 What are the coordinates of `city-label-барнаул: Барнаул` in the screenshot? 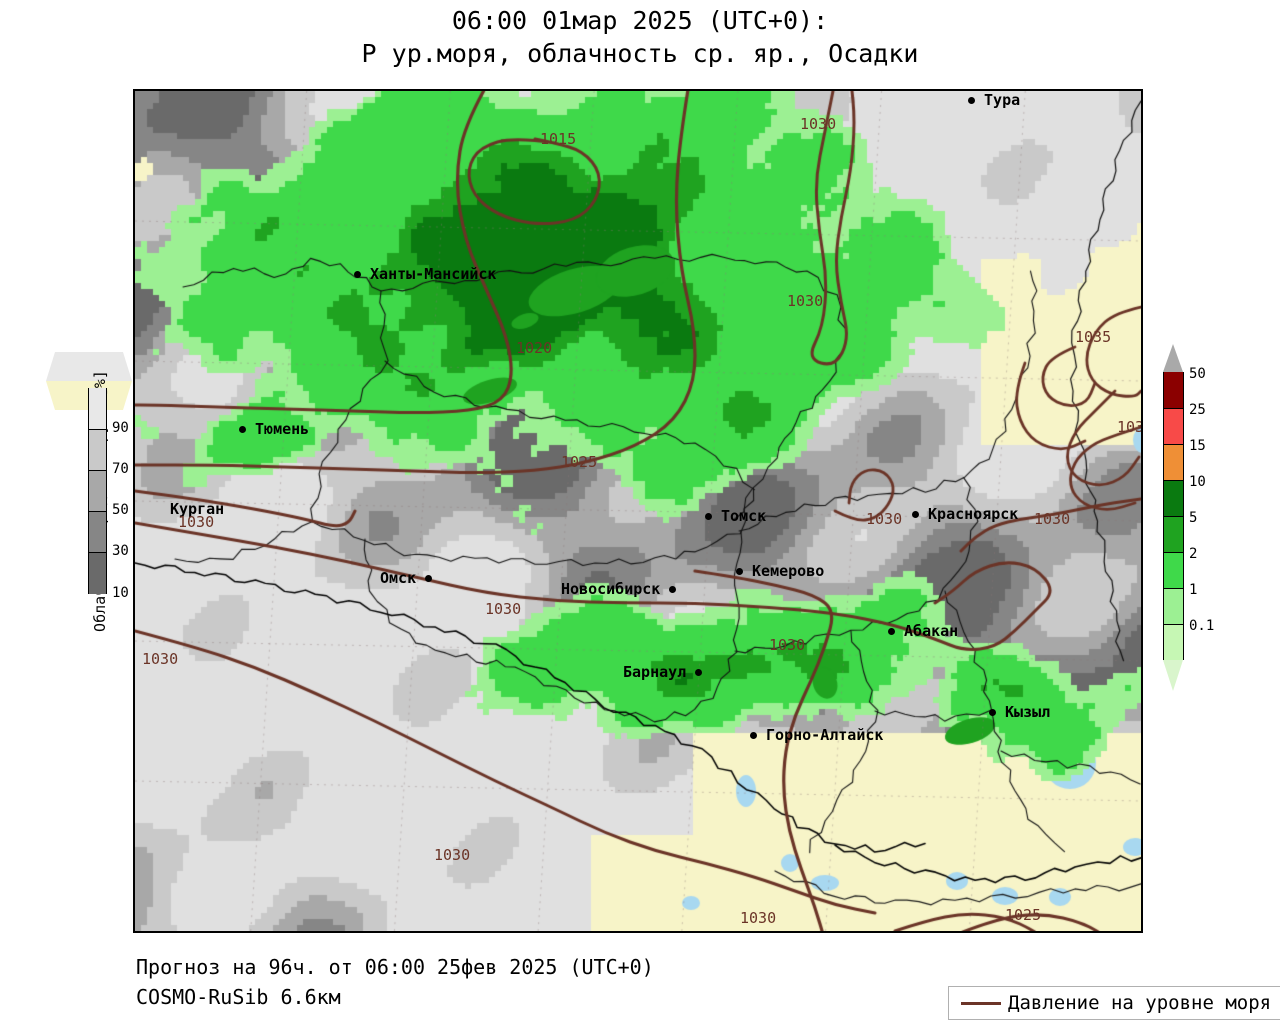 It's located at (663, 672).